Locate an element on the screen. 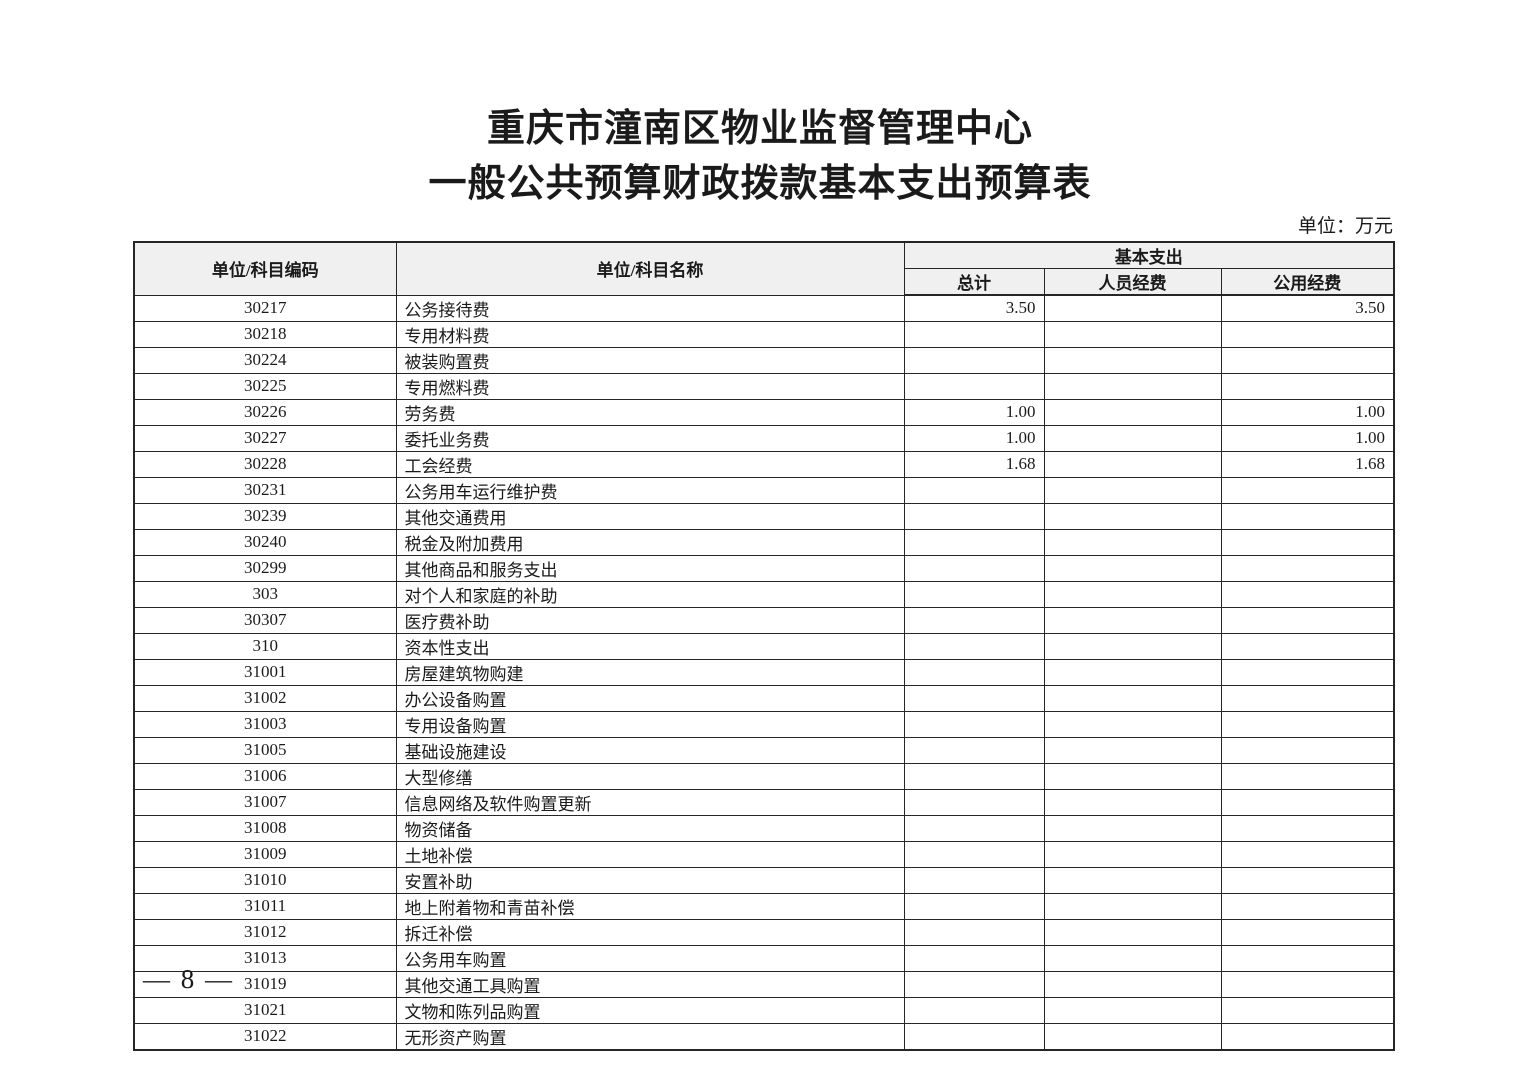 The width and height of the screenshot is (1520, 1074). header-personnel-funds: 人员经费 is located at coordinates (1132, 282).